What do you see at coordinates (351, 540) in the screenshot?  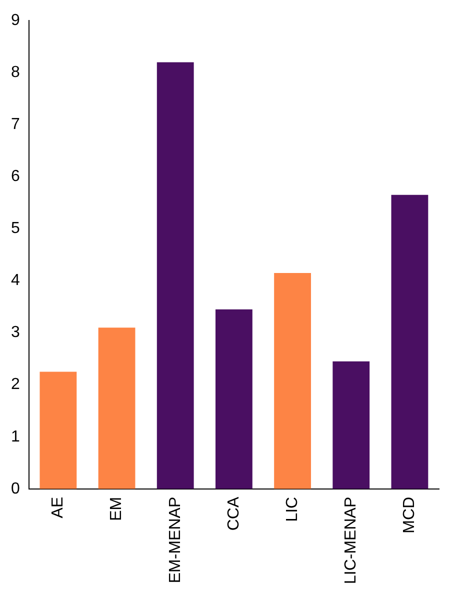 I see `x-tick-label: LIC-MENAP` at bounding box center [351, 540].